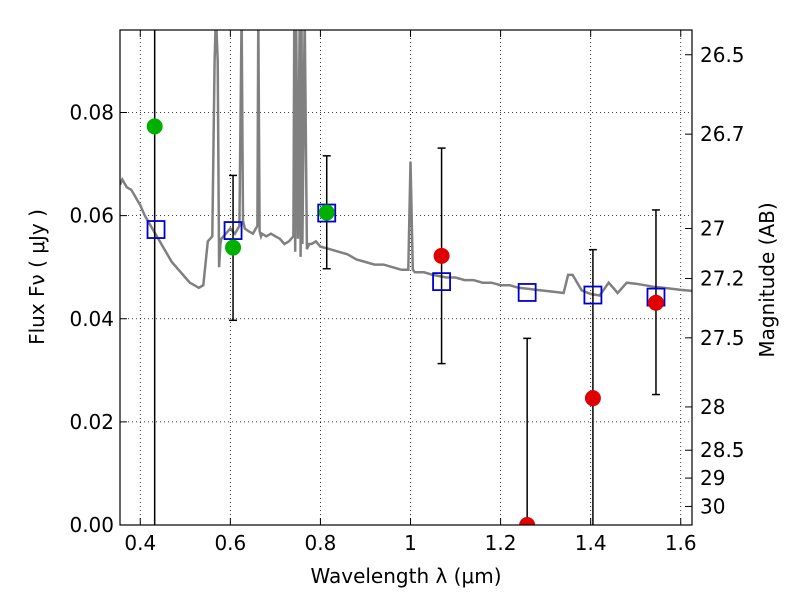 The height and width of the screenshot is (600, 800). Describe the element at coordinates (405, 576) in the screenshot. I see `x-axis-title: Wavelength λ (μm)` at that location.